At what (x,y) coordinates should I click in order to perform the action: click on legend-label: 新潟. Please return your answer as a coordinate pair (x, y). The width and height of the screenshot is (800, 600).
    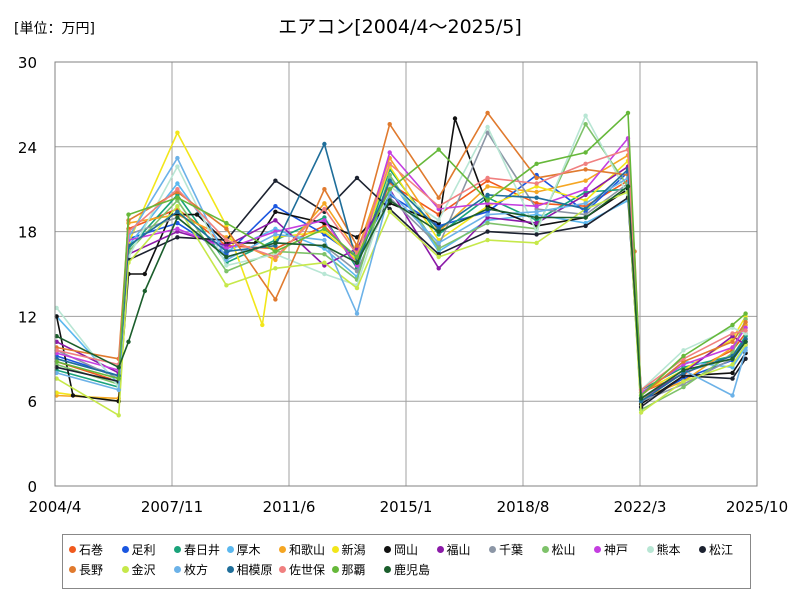
    Looking at the image, I should click on (353, 550).